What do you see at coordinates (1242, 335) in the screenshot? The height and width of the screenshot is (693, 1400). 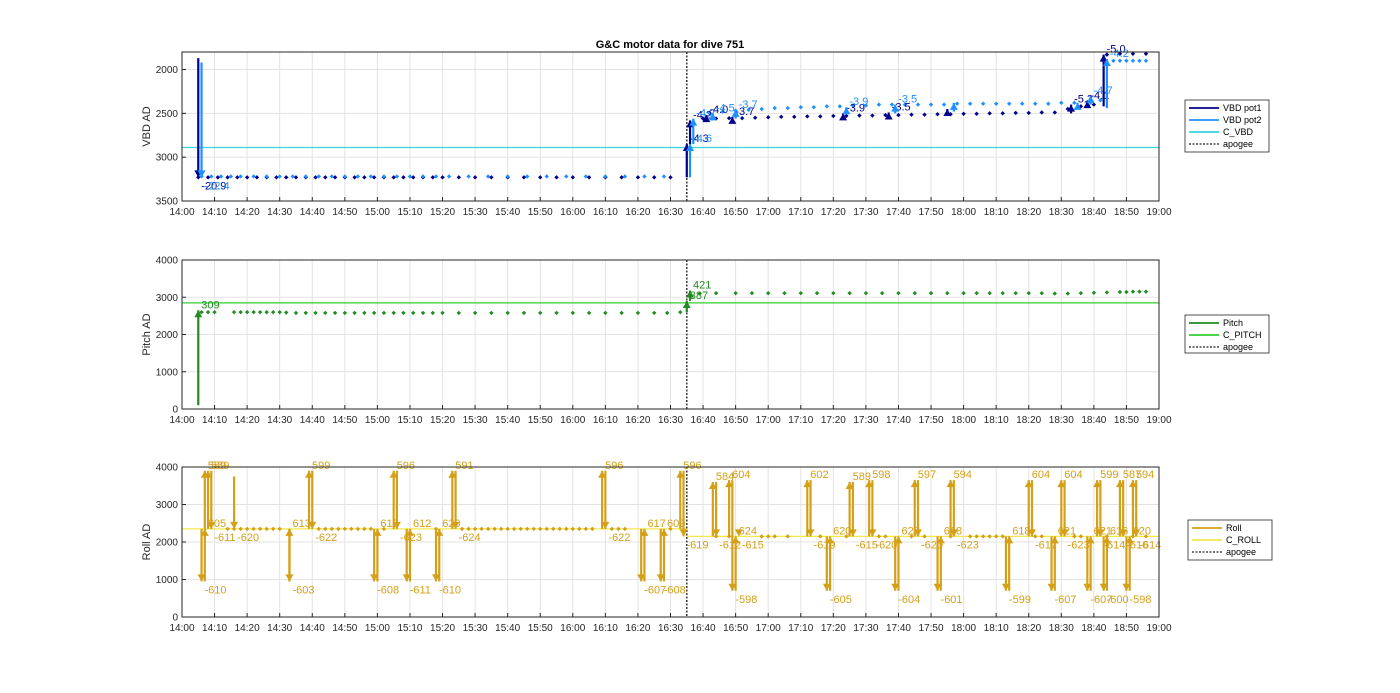 I see `legend-entry: C_PITCH` at bounding box center [1242, 335].